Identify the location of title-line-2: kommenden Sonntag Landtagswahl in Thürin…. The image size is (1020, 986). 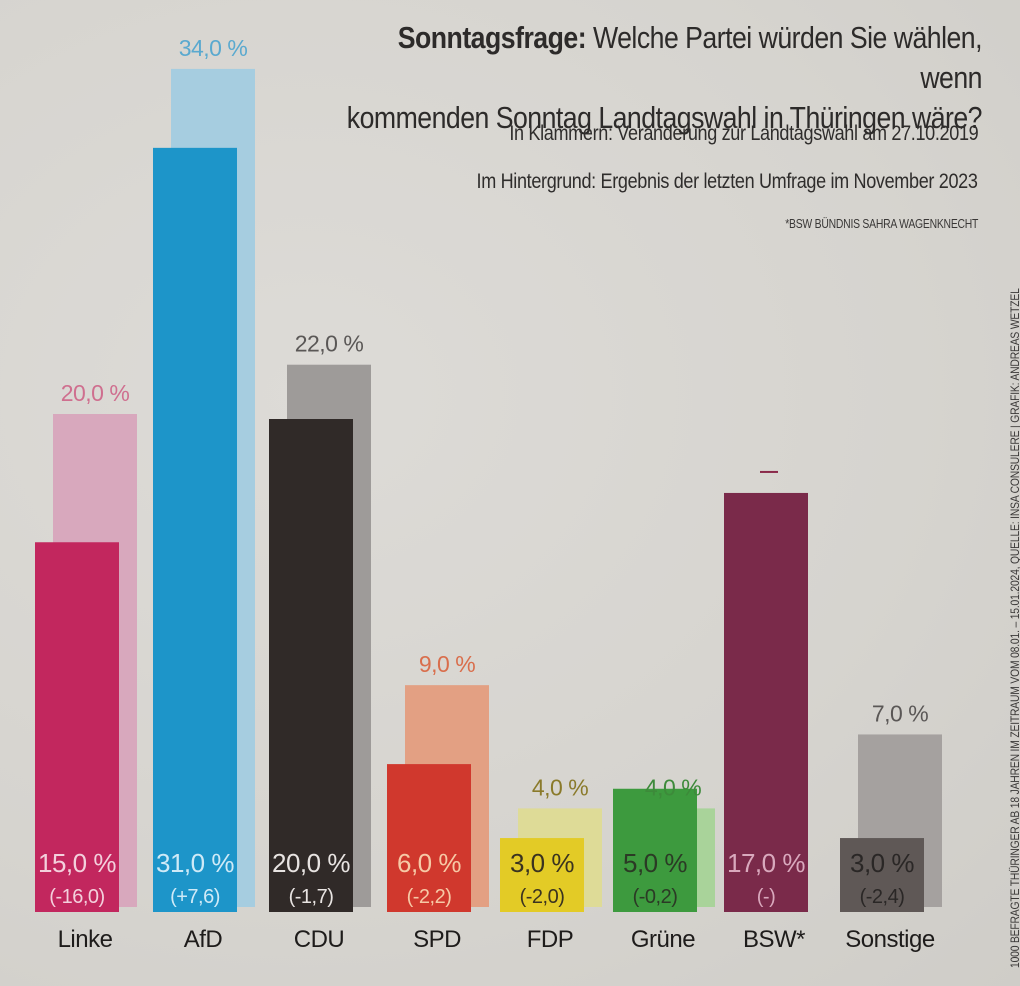
(664, 117).